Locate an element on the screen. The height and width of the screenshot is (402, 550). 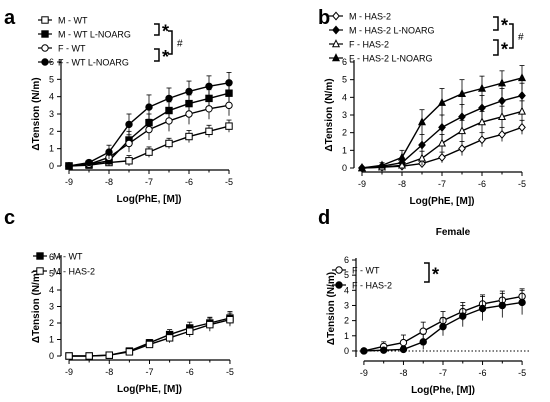
legend-label: M - WT L-NOARG is located at coordinates (94, 35).